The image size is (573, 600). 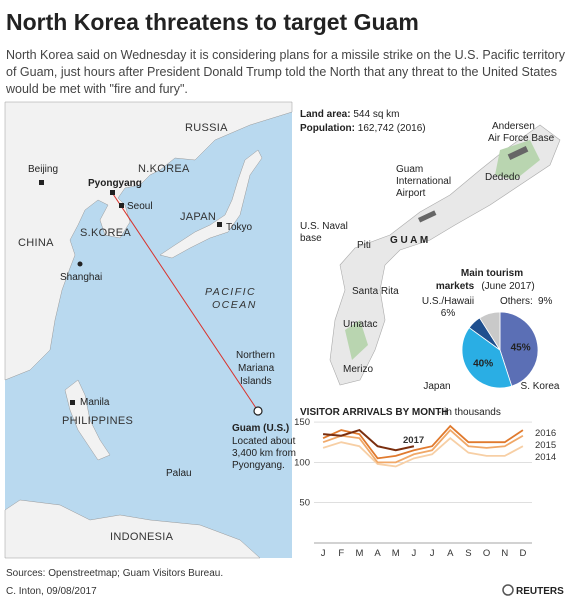 What do you see at coordinates (504, 553) in the screenshot?
I see `x-tick-label: N` at bounding box center [504, 553].